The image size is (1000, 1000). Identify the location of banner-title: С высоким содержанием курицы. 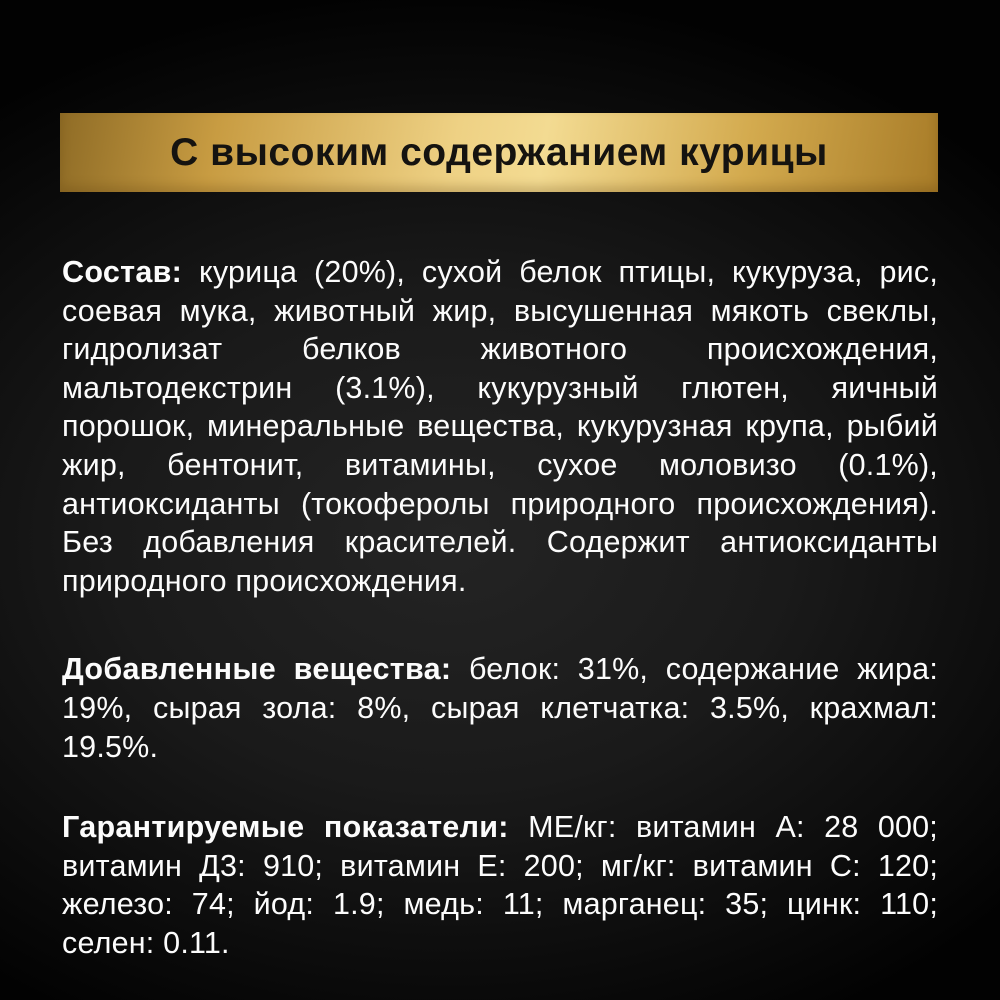
(499, 152).